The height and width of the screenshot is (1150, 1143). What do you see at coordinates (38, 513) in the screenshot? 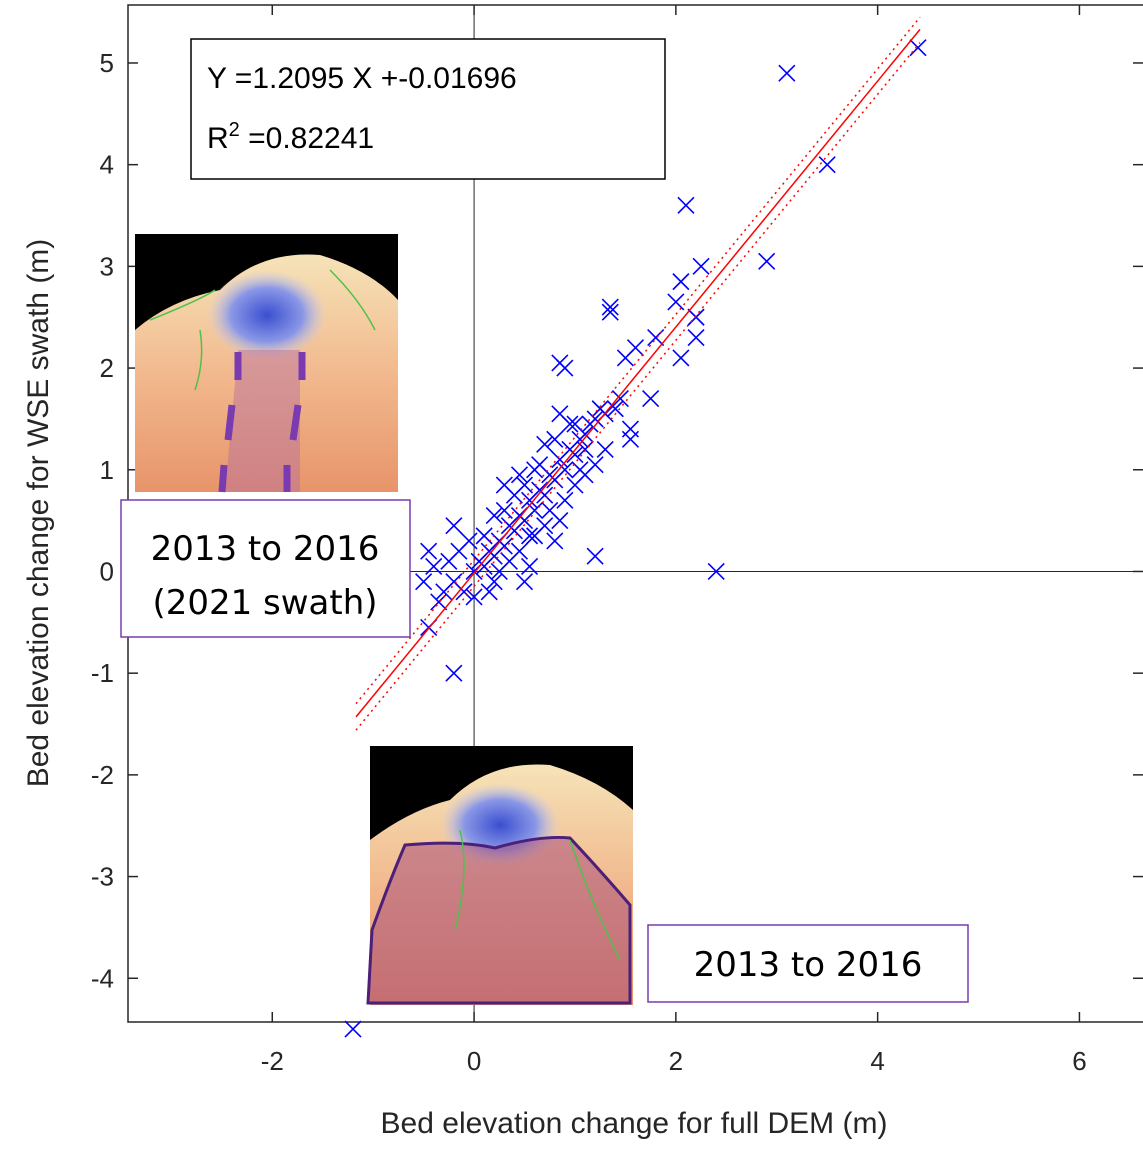
I see `y-axis-label: Bed elevation change for WSE swath (m)` at bounding box center [38, 513].